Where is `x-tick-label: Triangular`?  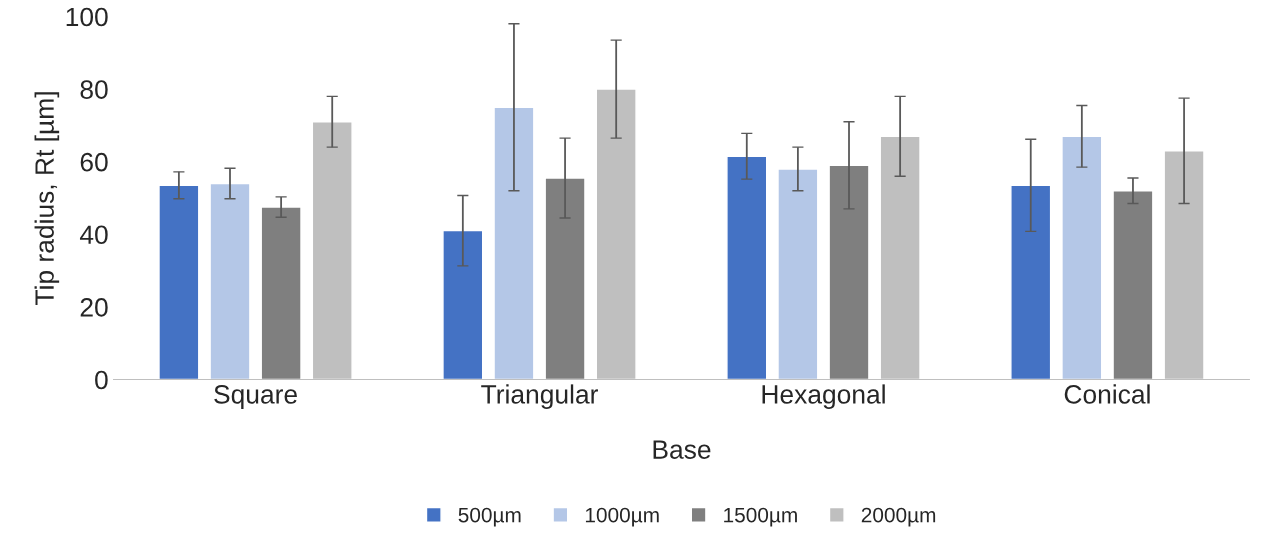
x-tick-label: Triangular is located at coordinates (539, 396).